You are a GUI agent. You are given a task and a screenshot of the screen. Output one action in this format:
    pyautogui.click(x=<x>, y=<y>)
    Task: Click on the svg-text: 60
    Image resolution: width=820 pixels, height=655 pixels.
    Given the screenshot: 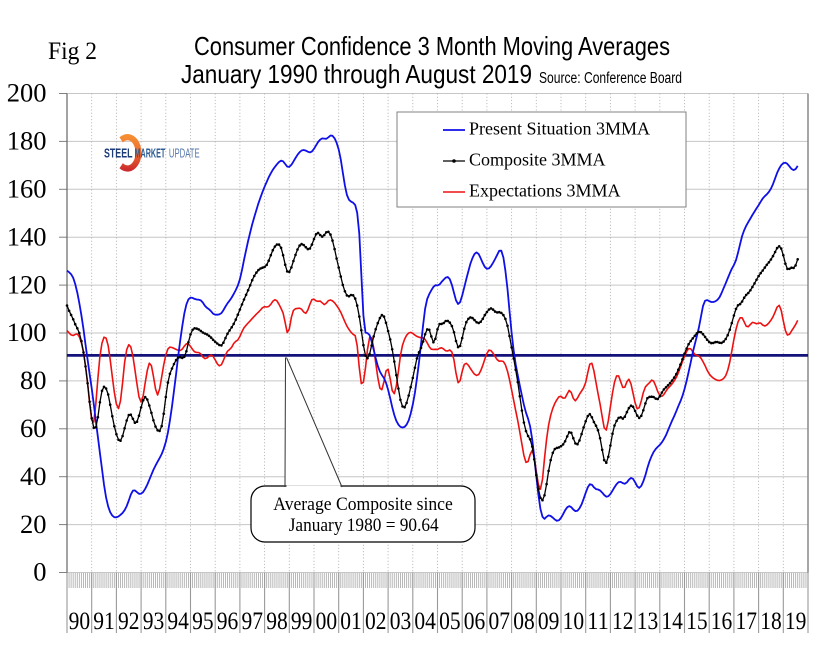 What is the action you would take?
    pyautogui.click(x=33, y=428)
    